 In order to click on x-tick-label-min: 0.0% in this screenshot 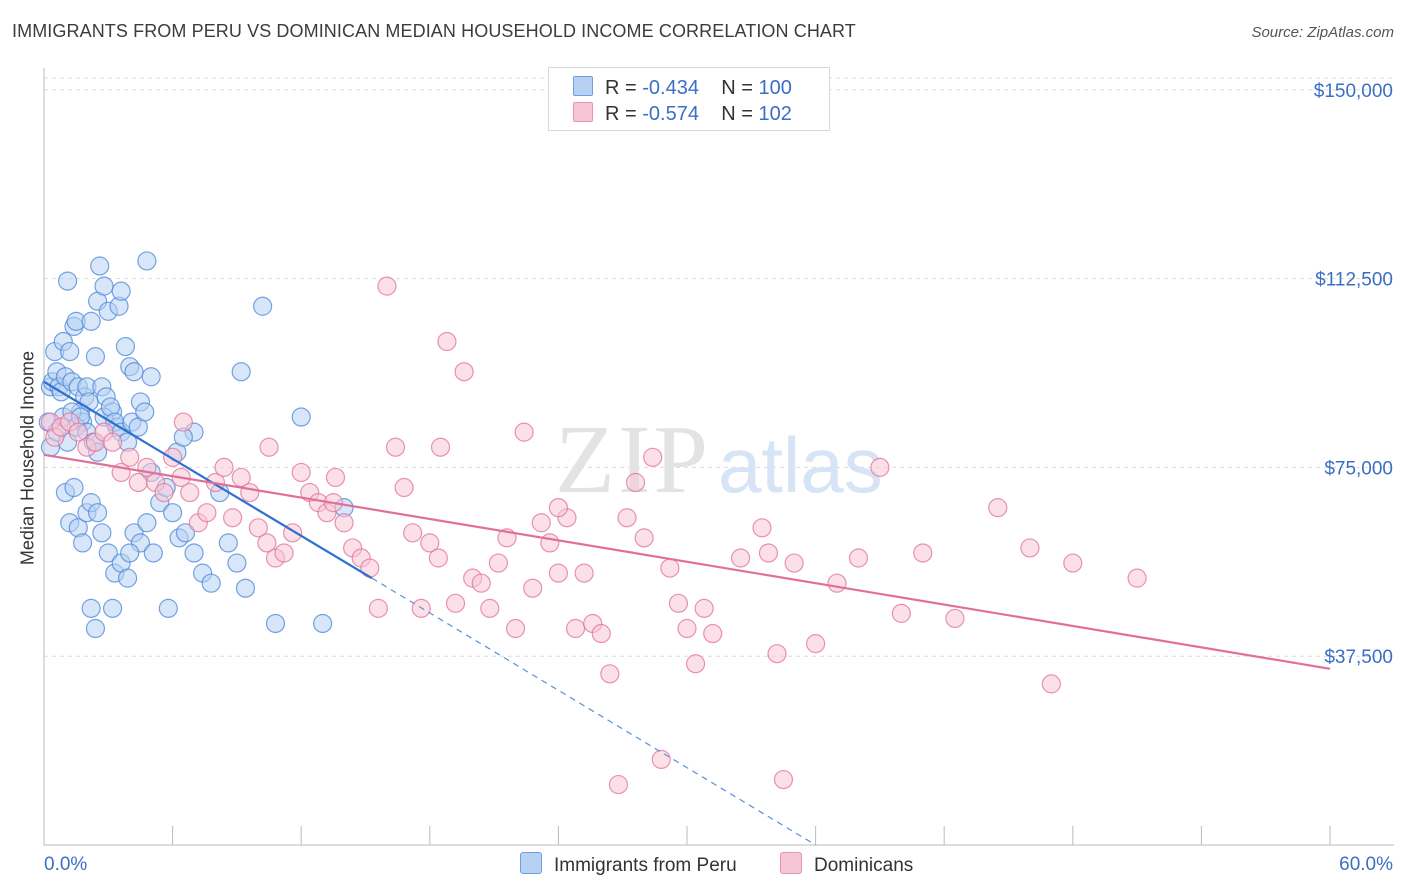, I will do `click(65, 864)`.